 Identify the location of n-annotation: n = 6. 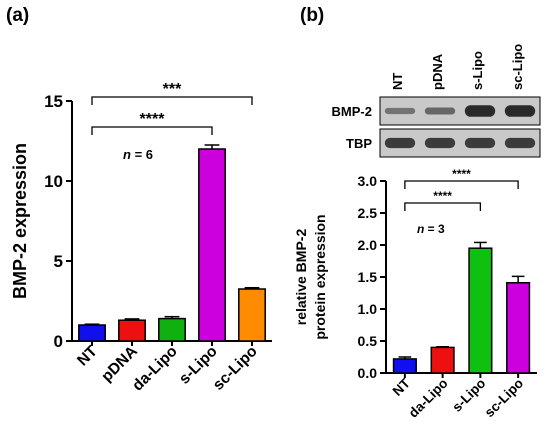
(138, 154).